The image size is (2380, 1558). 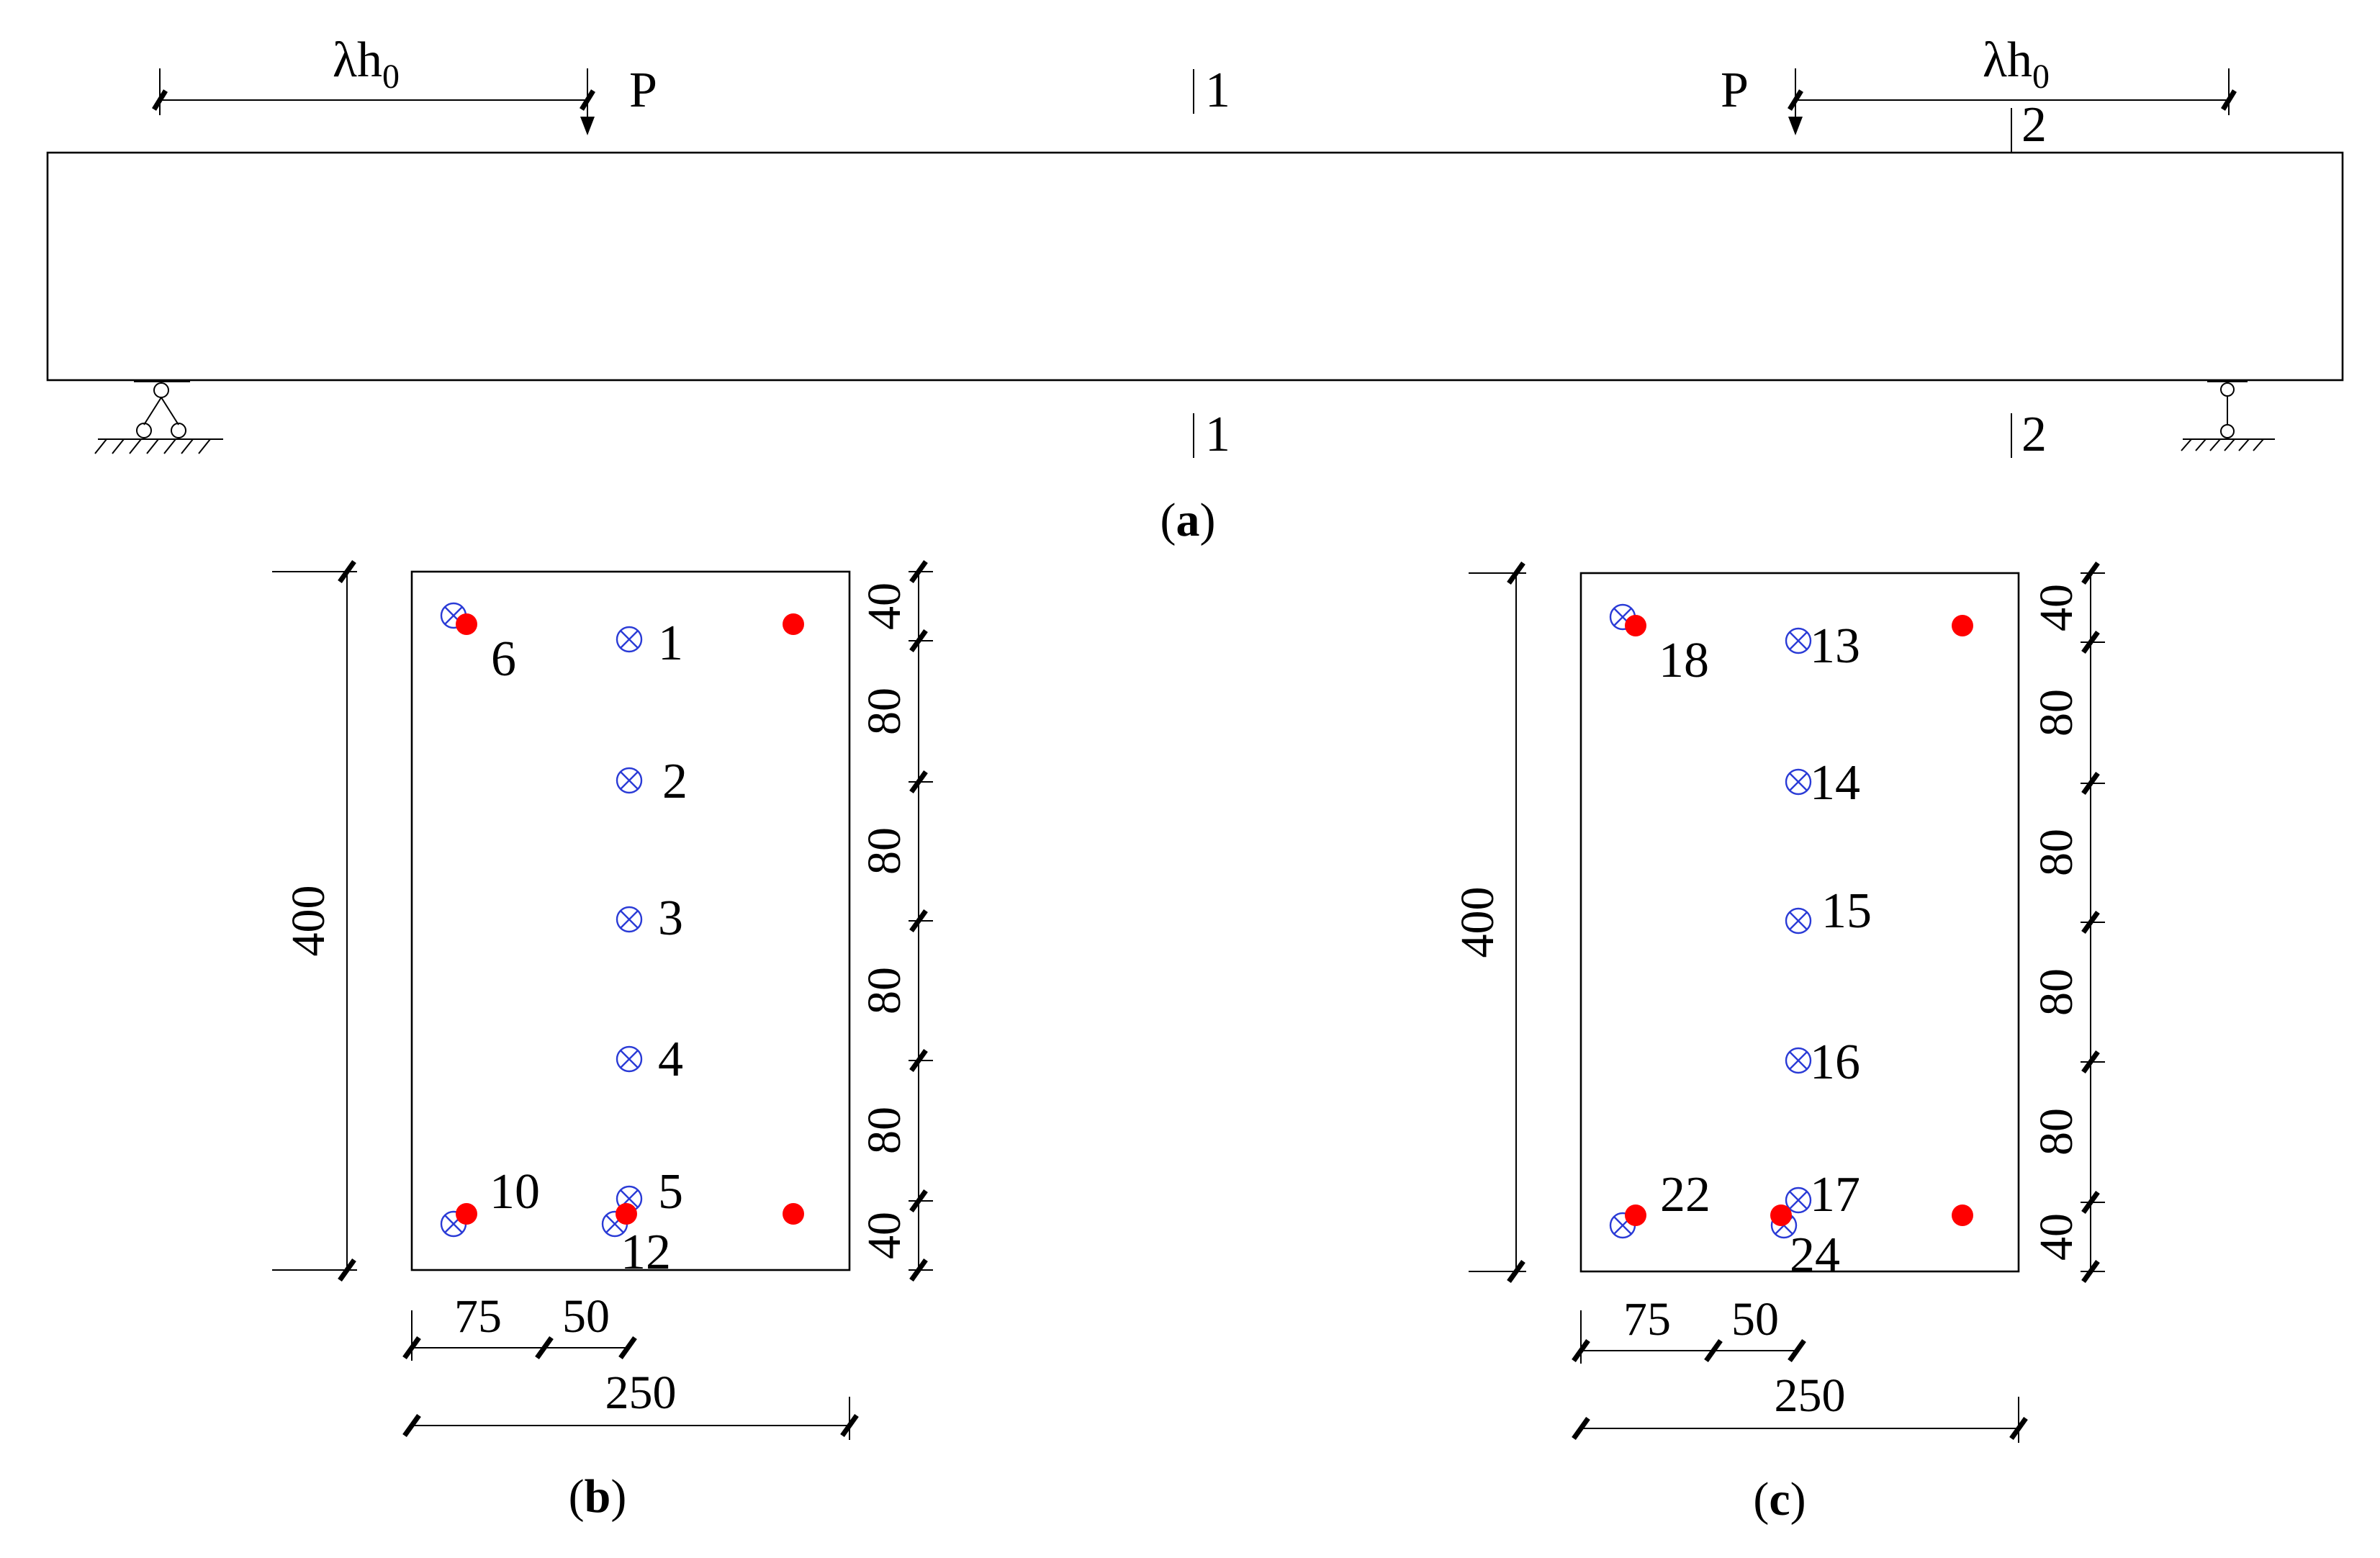 I want to click on section-b-right-dimension-chain: 40 80 80 80 80 40, so click(x=895, y=920).